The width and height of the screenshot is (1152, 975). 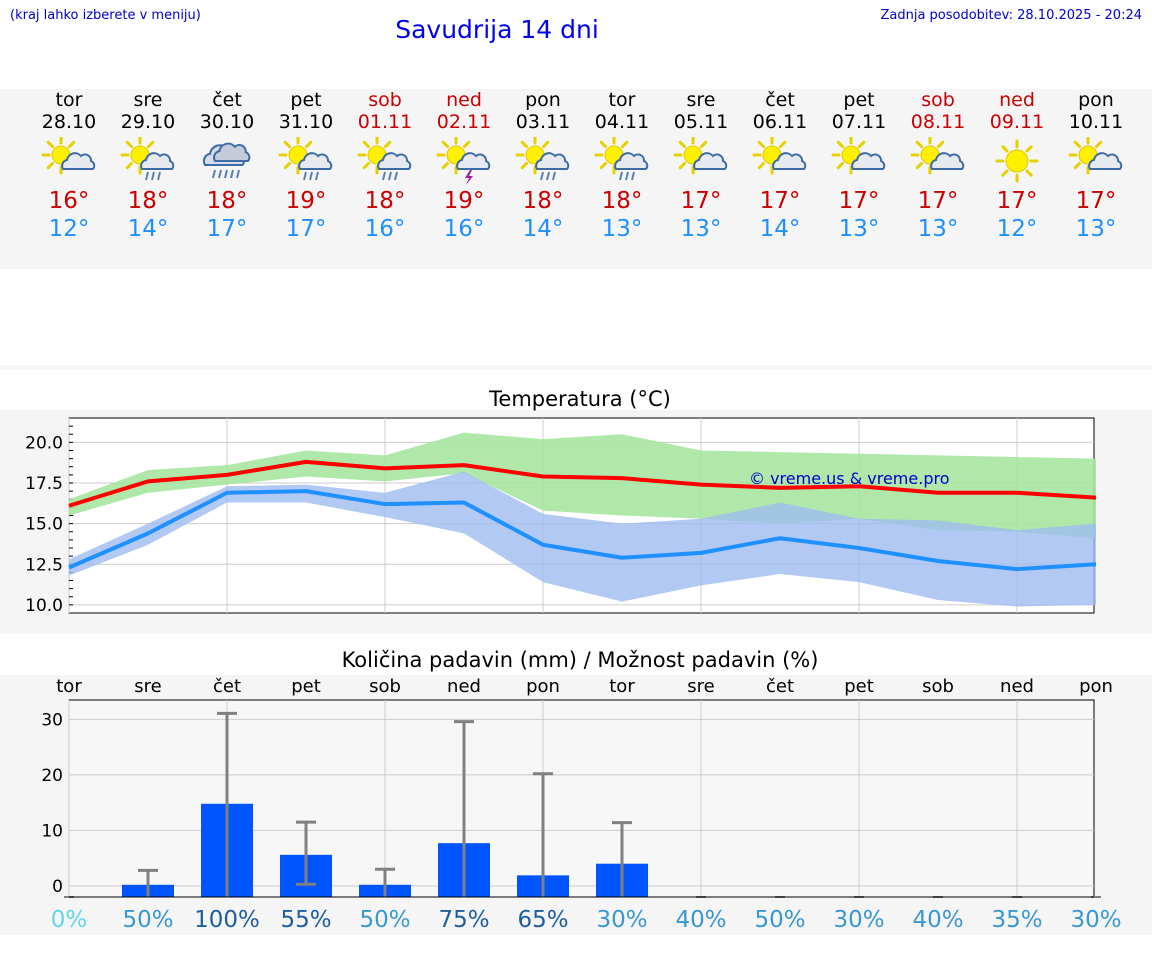 What do you see at coordinates (227, 920) in the screenshot?
I see `precipitation-probability: 100%` at bounding box center [227, 920].